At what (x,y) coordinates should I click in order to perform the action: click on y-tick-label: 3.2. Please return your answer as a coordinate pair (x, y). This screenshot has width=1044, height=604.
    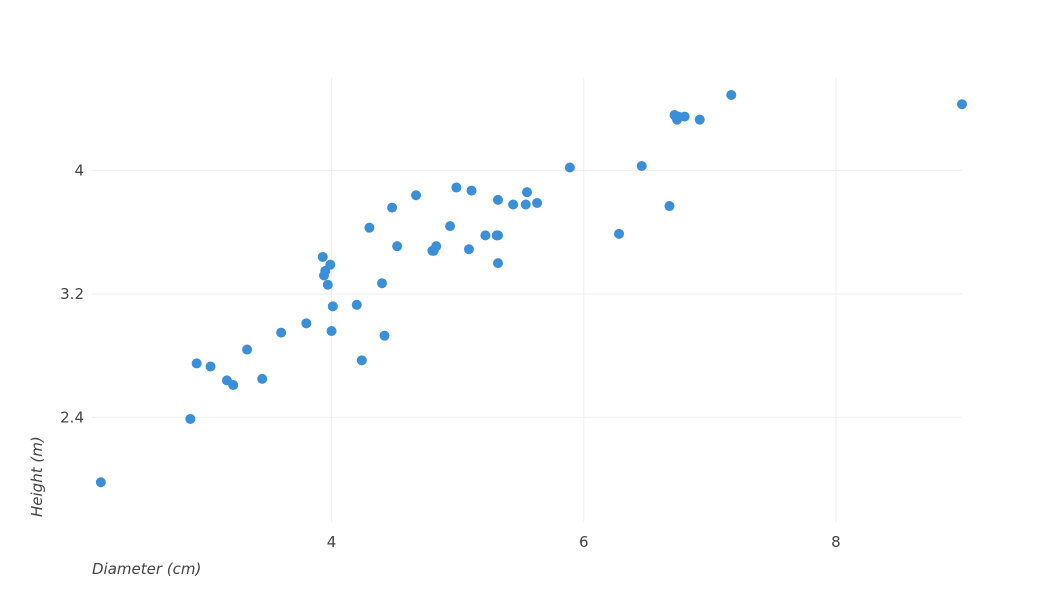
    Looking at the image, I should click on (72, 294).